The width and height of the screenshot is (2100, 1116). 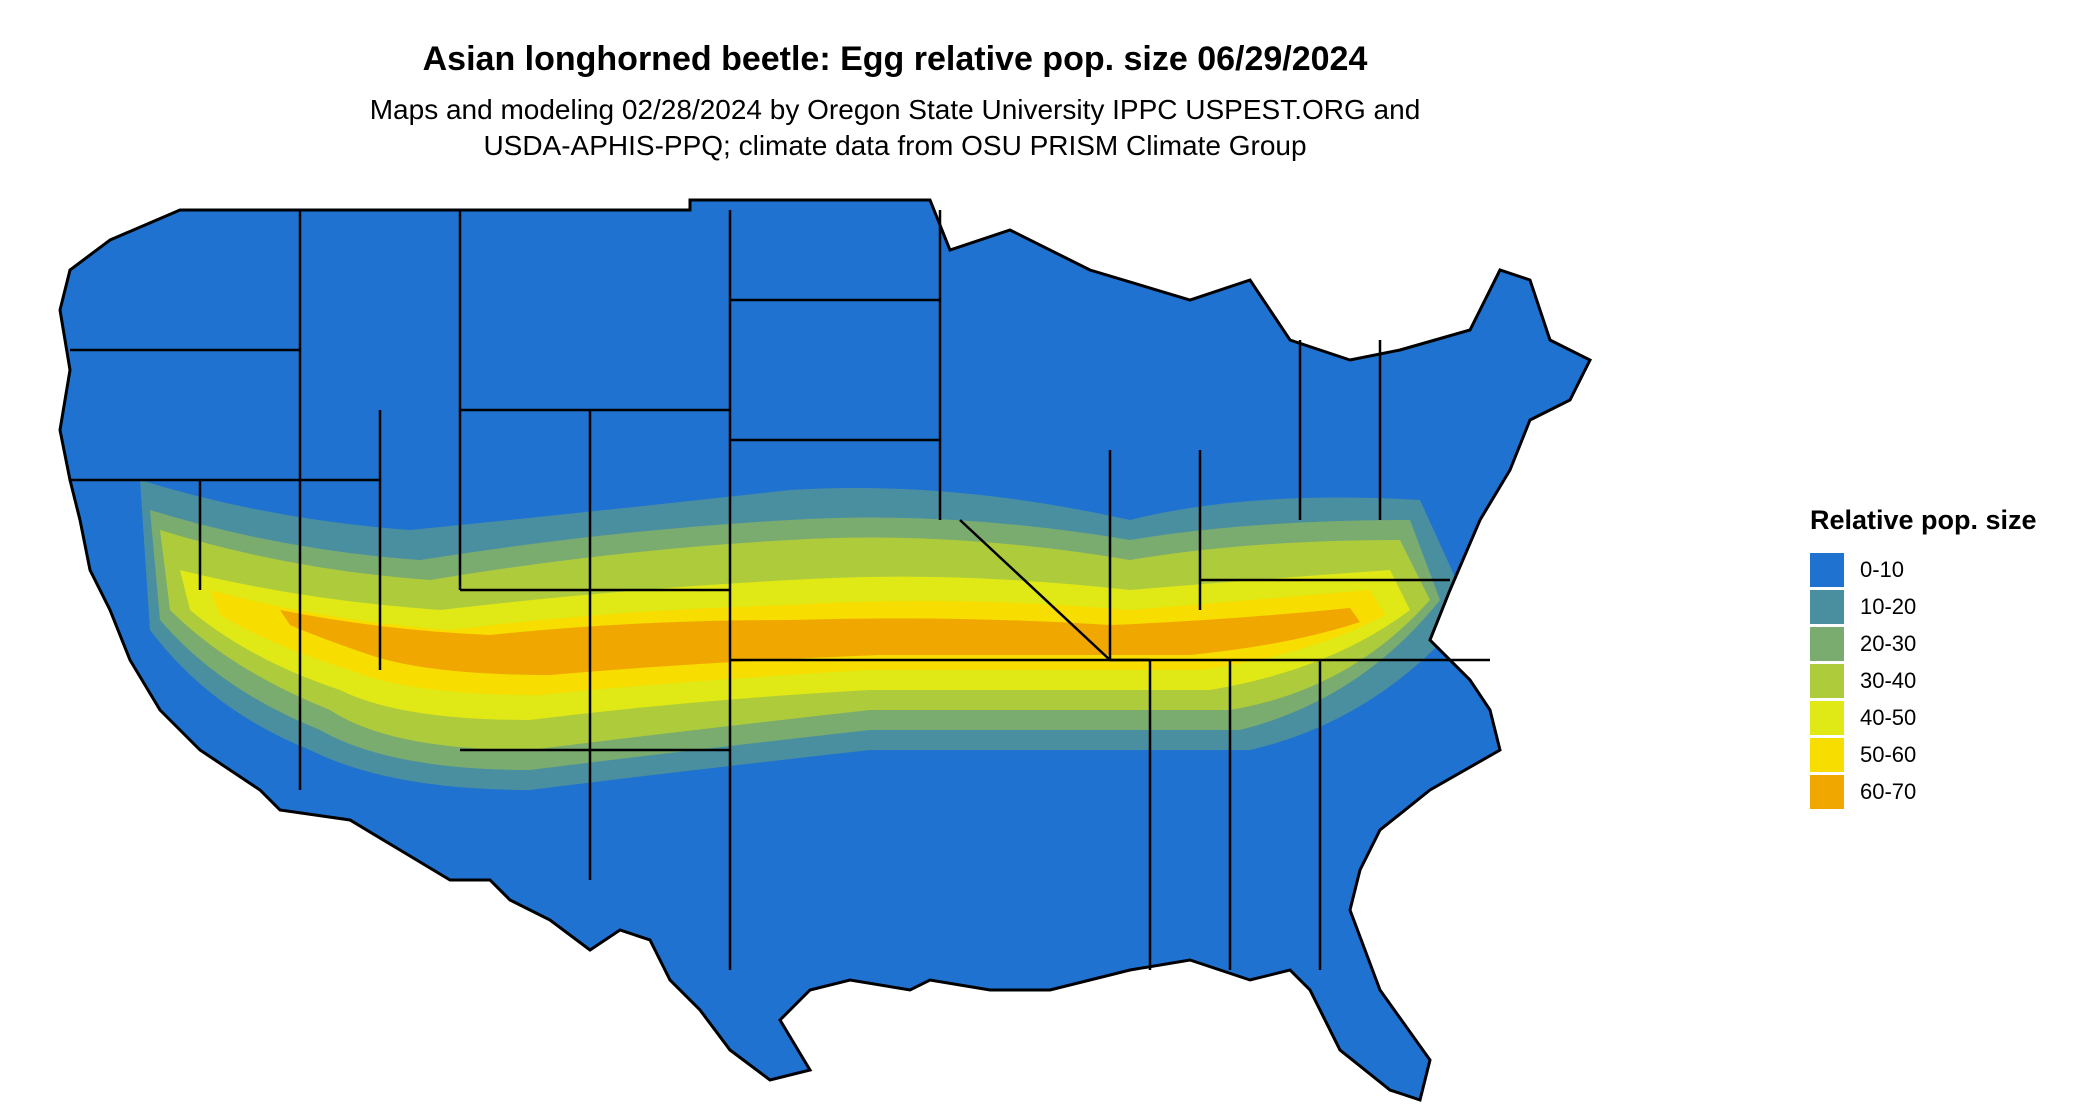 I want to click on legend-item: 30-40, so click(x=1940, y=681).